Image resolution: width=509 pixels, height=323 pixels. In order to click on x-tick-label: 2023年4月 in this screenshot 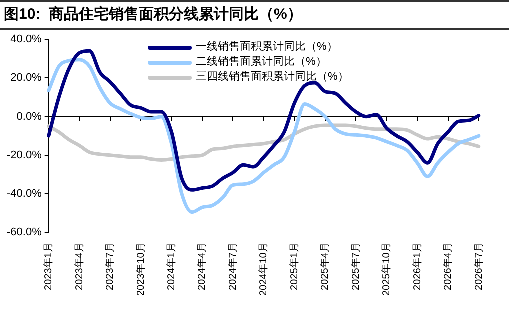, I will do `click(79, 266)`.